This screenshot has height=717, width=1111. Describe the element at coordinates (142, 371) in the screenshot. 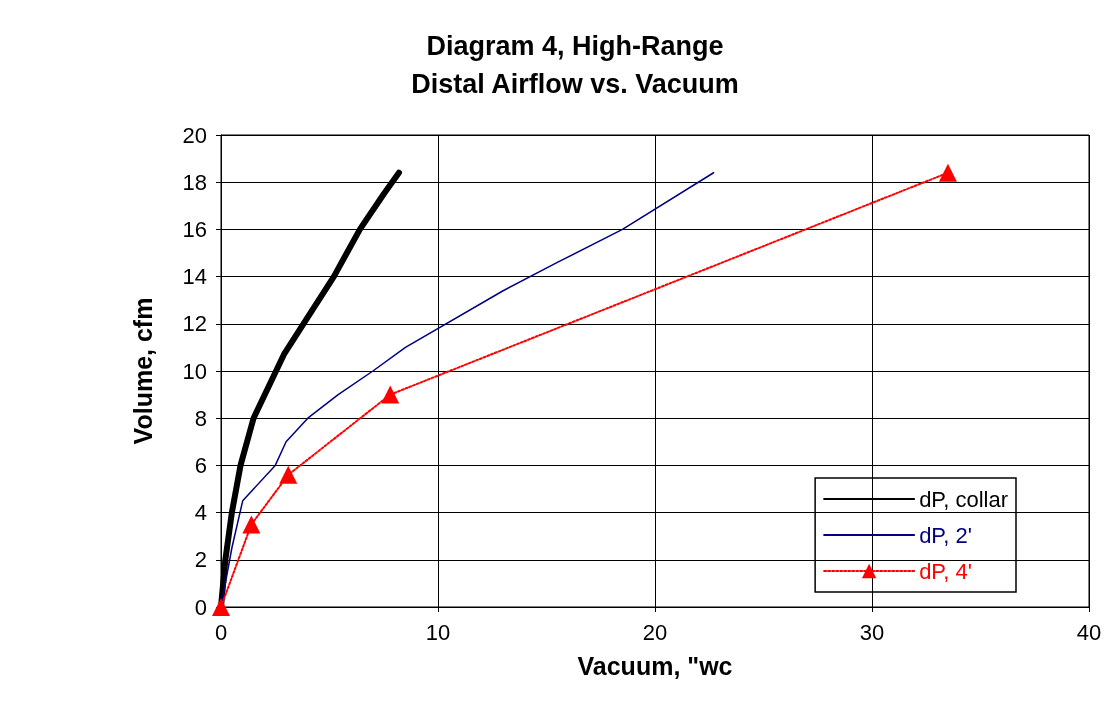

I see `y-axis-title: Volume, cfm` at that location.